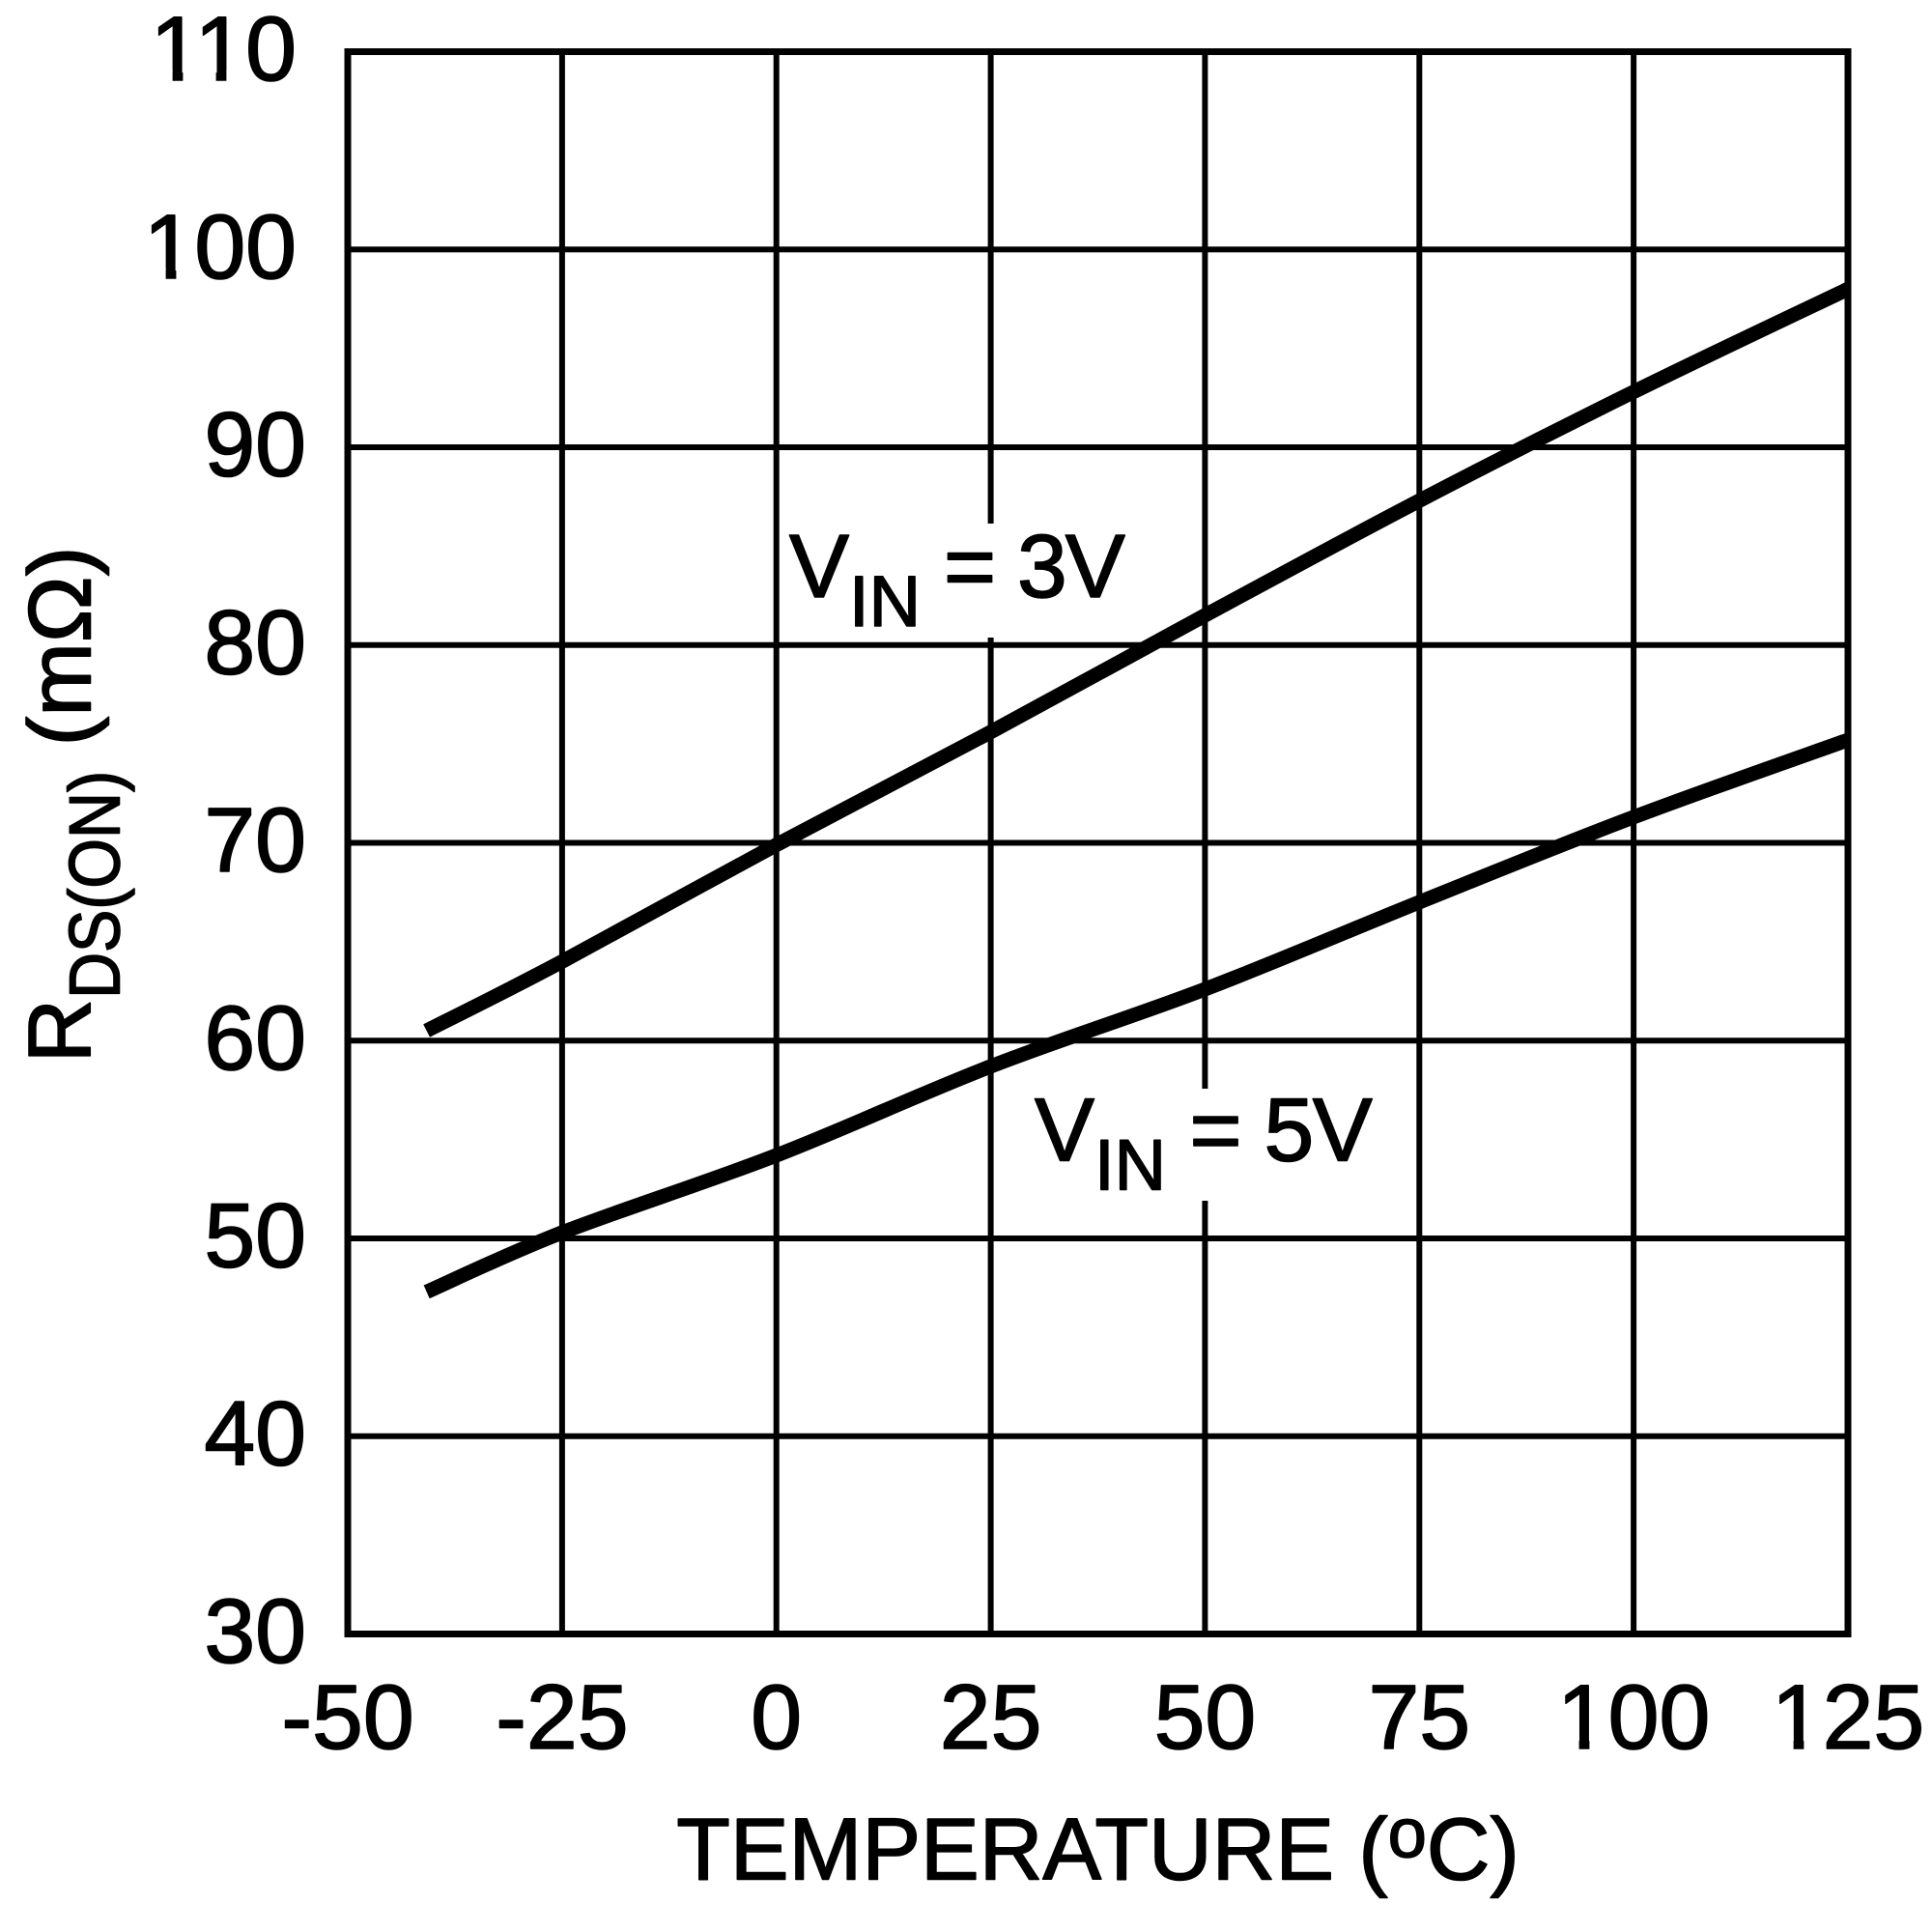 The image size is (1932, 1932). What do you see at coordinates (776, 1717) in the screenshot?
I see `svg-text: 0` at bounding box center [776, 1717].